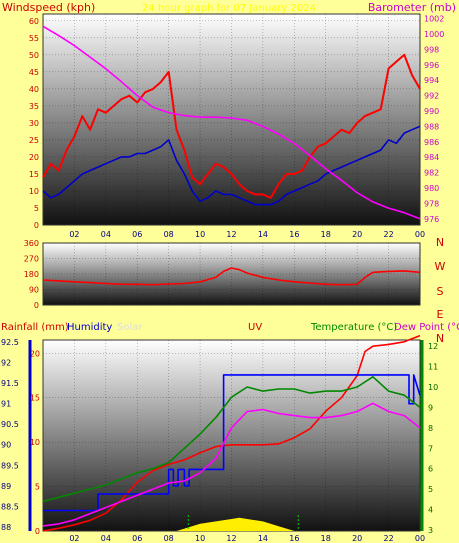 The image size is (459, 543). I want to click on compass-label: N, so click(440, 242).